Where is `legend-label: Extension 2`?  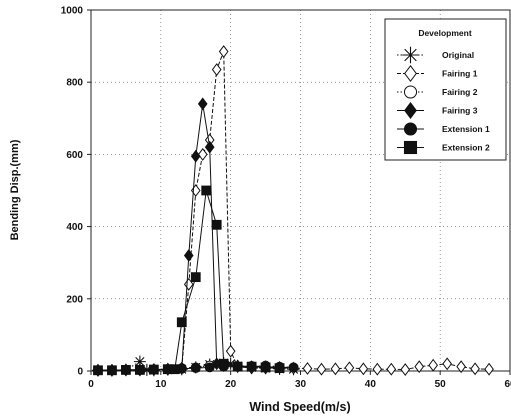 legend-label: Extension 2 is located at coordinates (466, 148).